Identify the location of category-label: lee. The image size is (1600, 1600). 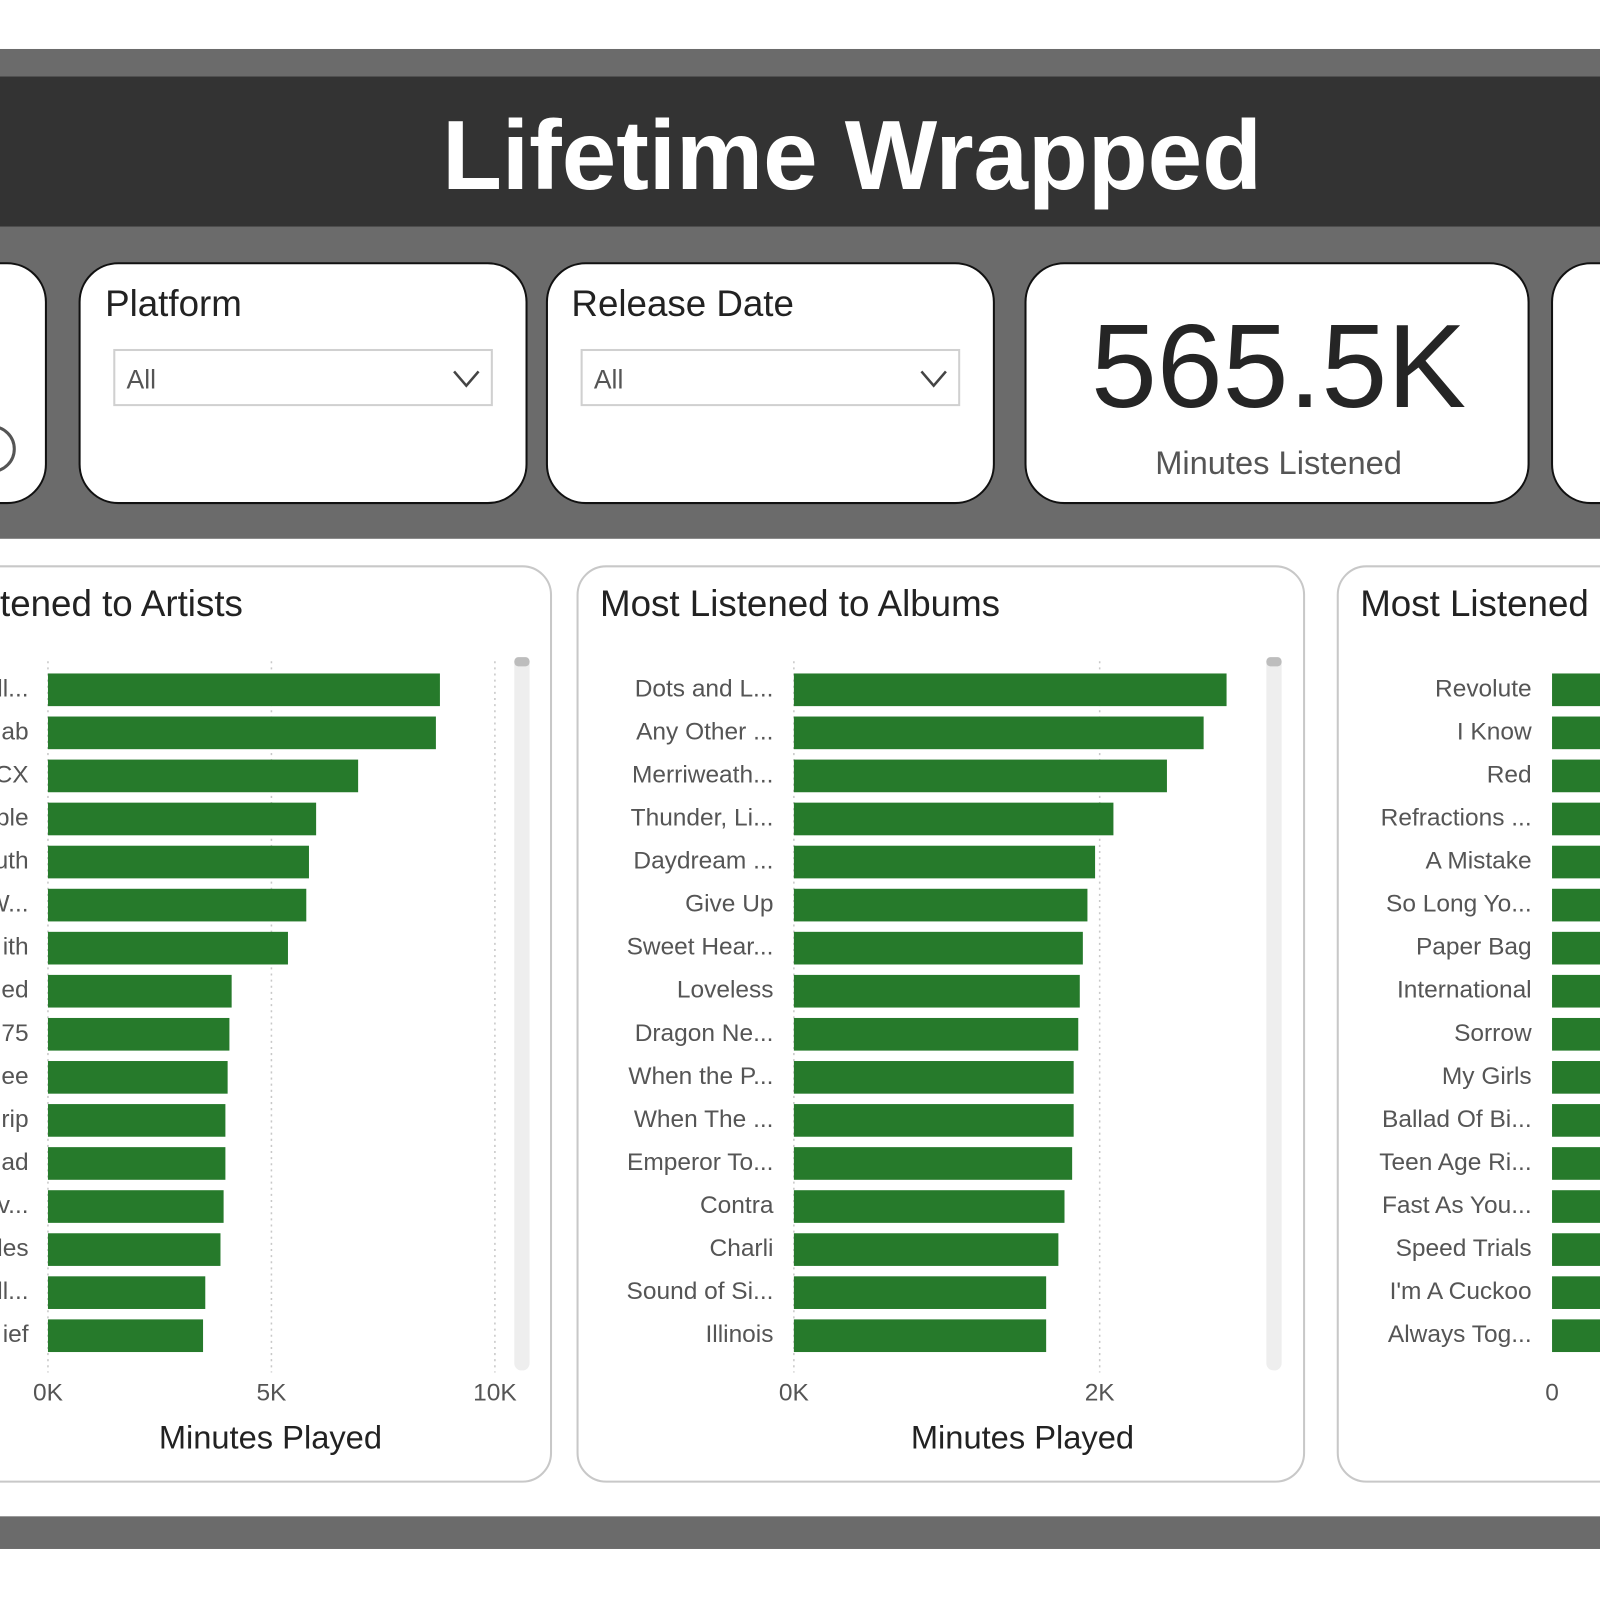
(14, 1076).